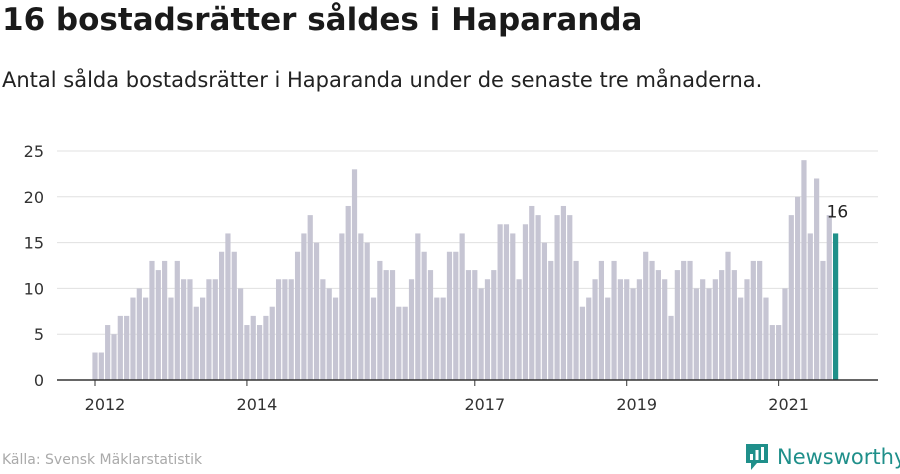  What do you see at coordinates (39, 380) in the screenshot?
I see `y-tick-label: 0` at bounding box center [39, 380].